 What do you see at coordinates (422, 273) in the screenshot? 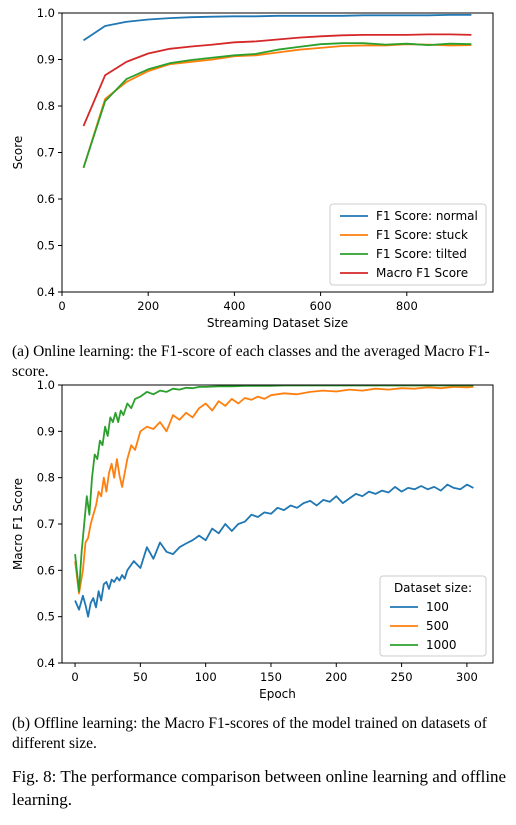
I see `legend-entry: Macro F1 Score` at bounding box center [422, 273].